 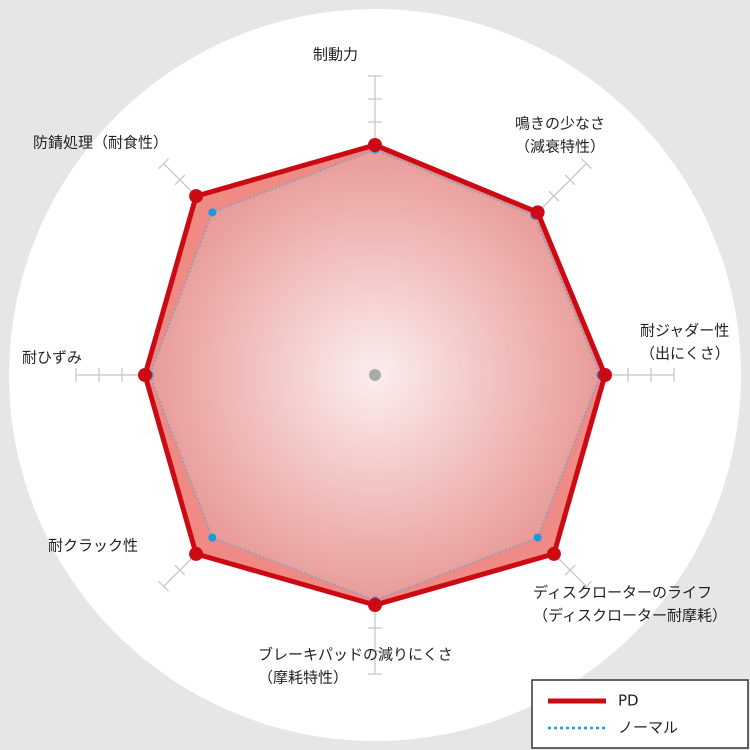 What do you see at coordinates (560, 147) in the screenshot?
I see `category-label: （減衰特性）` at bounding box center [560, 147].